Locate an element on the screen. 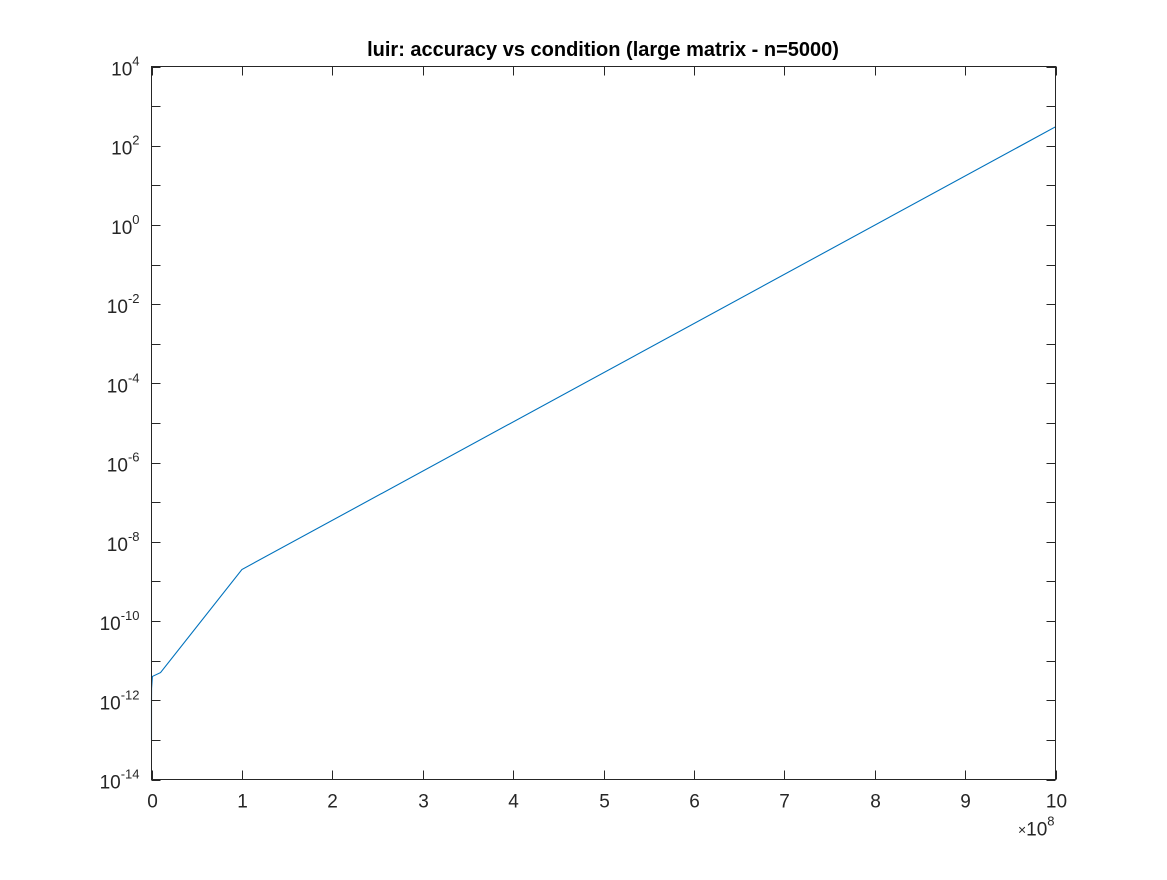 Image resolution: width=1167 pixels, height=880 pixels. x-exponent-label: ×10⁸ is located at coordinates (1036, 827).